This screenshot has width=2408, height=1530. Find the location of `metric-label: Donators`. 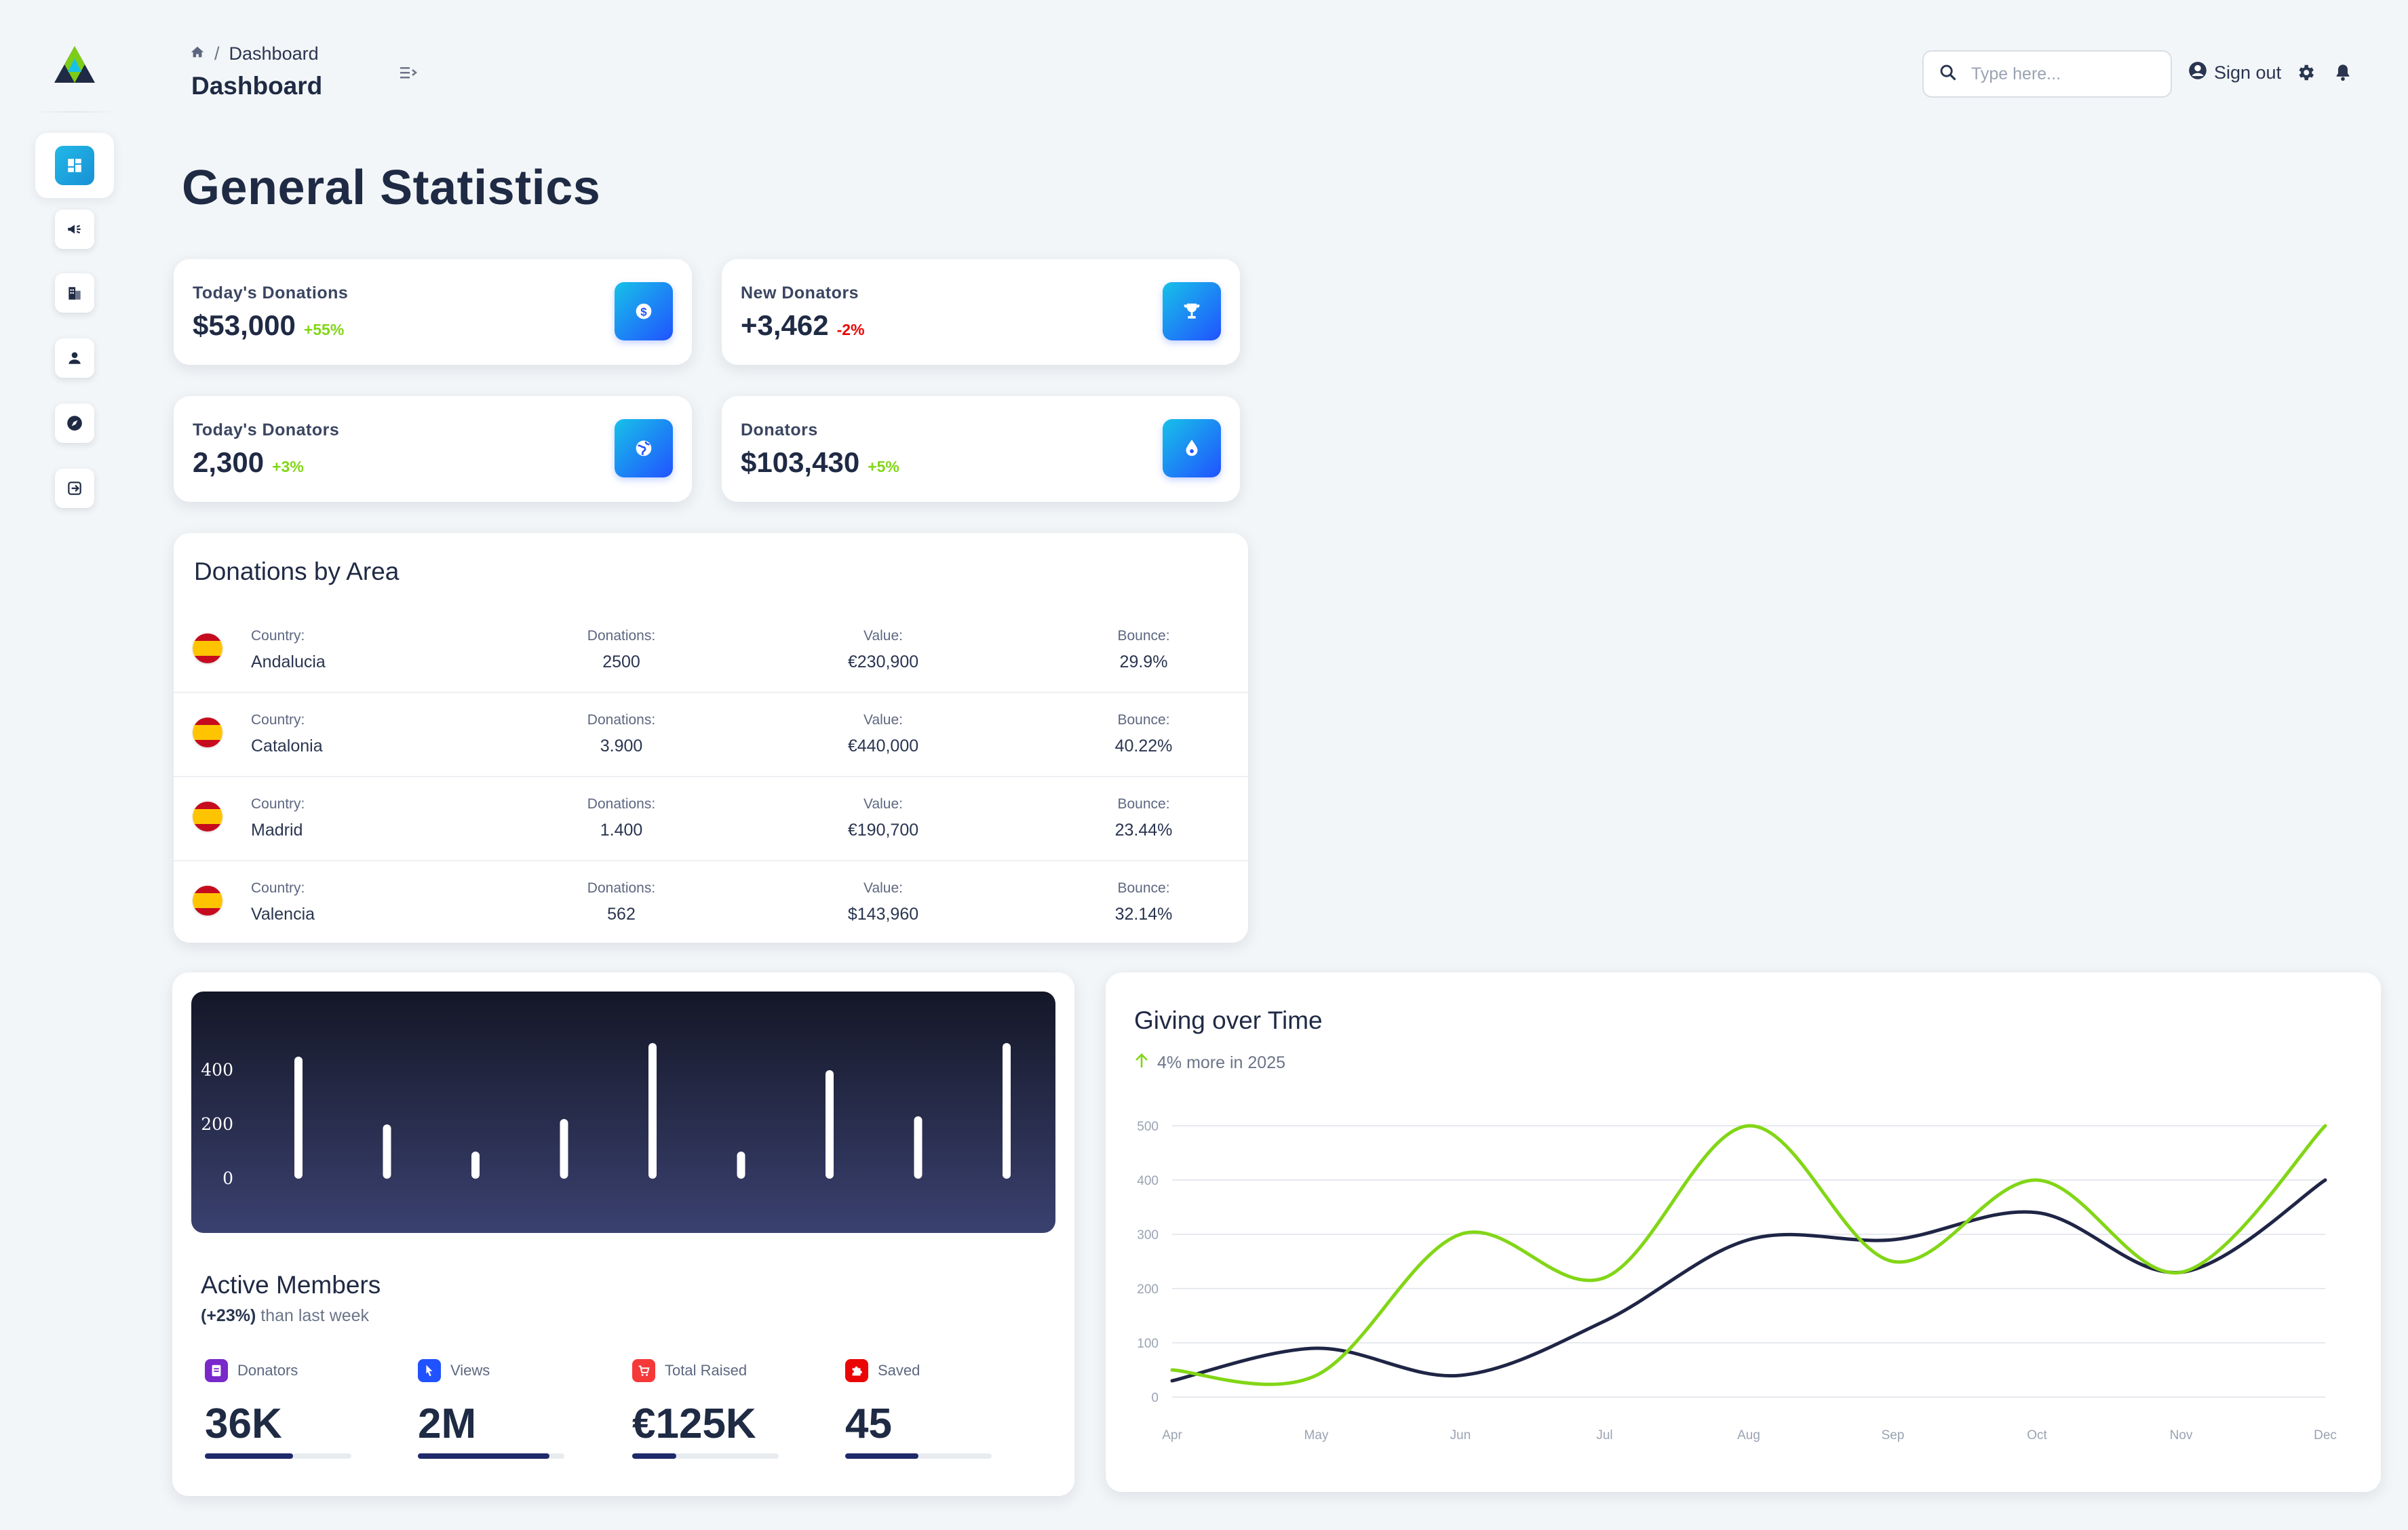

metric-label: Donators is located at coordinates (267, 1371).